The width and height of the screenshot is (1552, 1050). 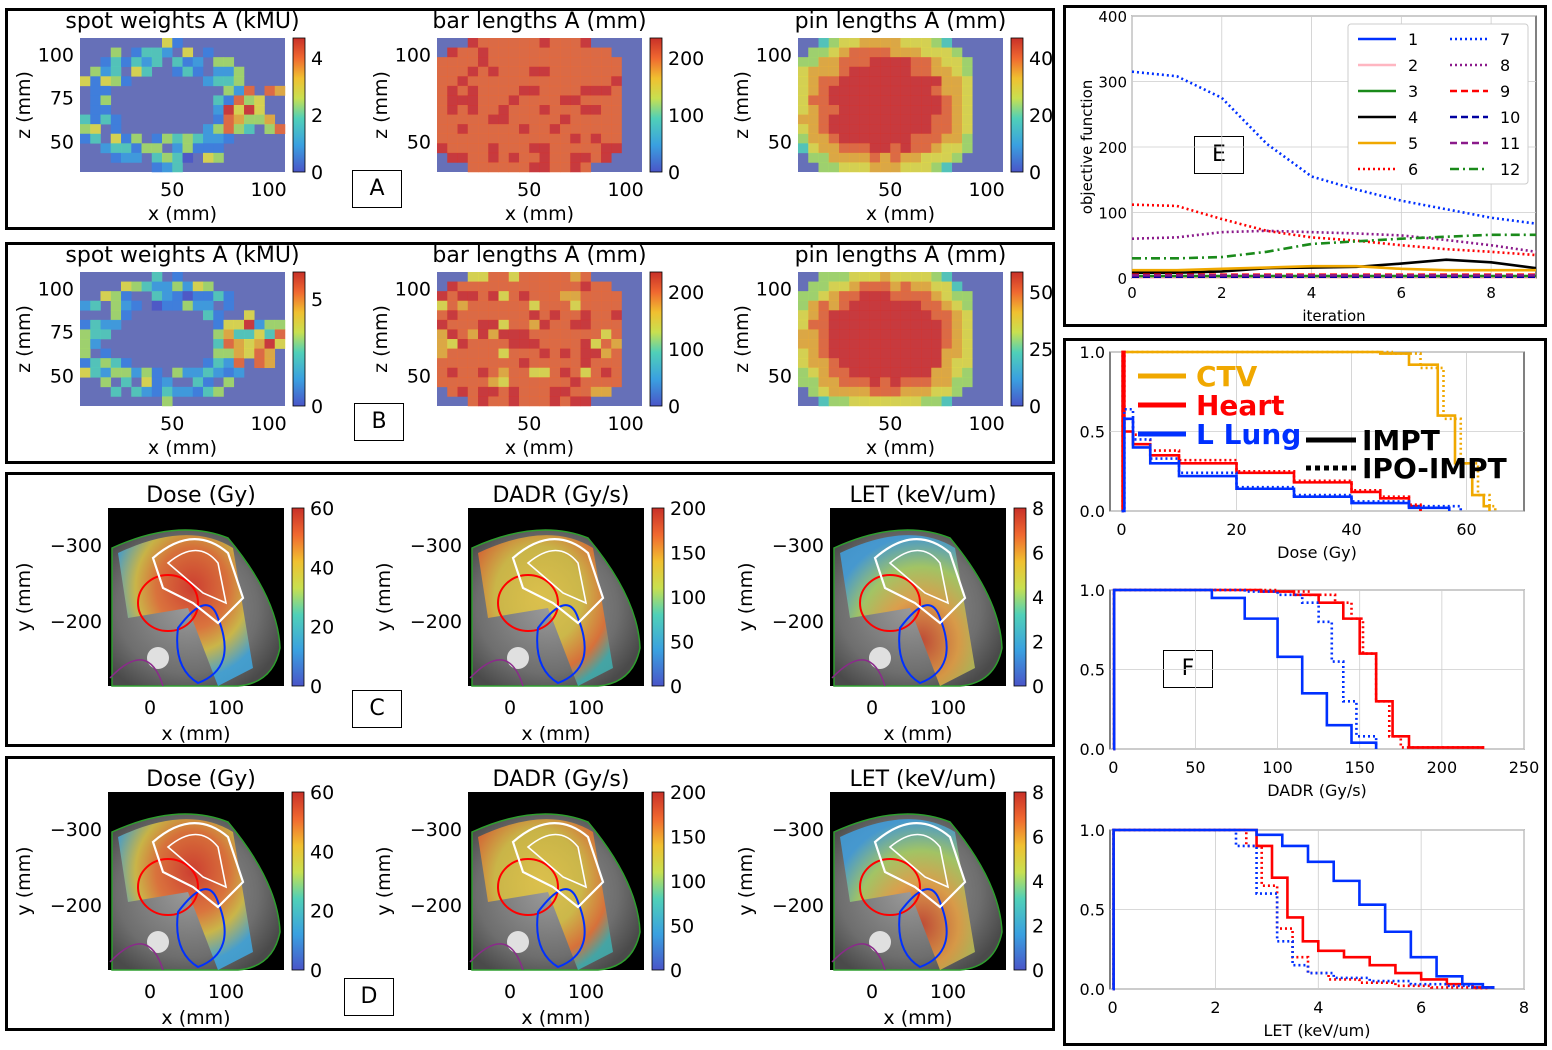 What do you see at coordinates (197, 861) in the screenshot?
I see `ctv-contour-inner` at bounding box center [197, 861].